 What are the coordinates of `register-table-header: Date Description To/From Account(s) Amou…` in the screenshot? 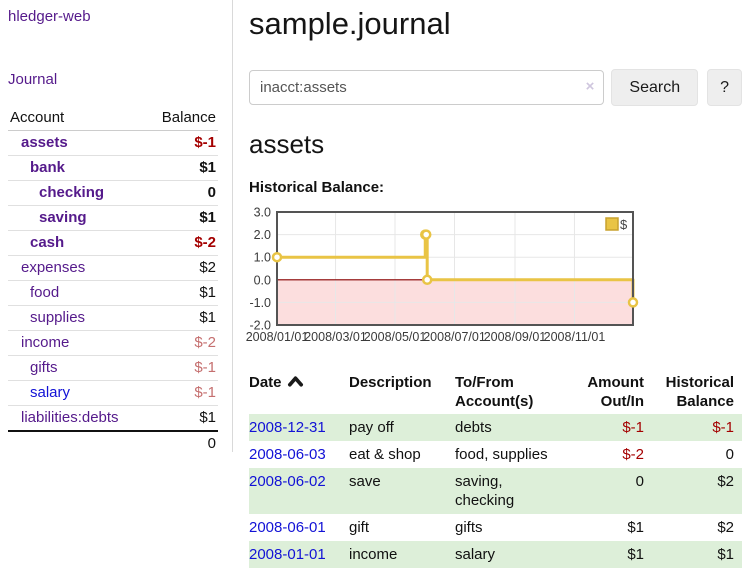 It's located at (495, 392).